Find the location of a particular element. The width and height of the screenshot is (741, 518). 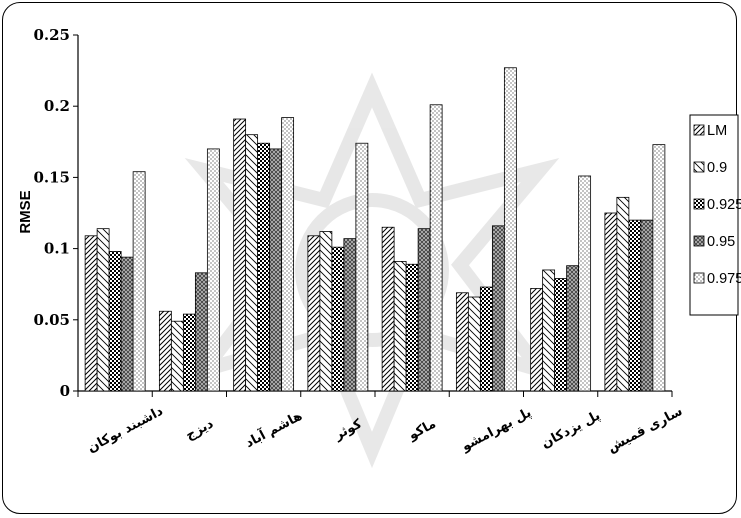

legend-label: LM is located at coordinates (717, 131).